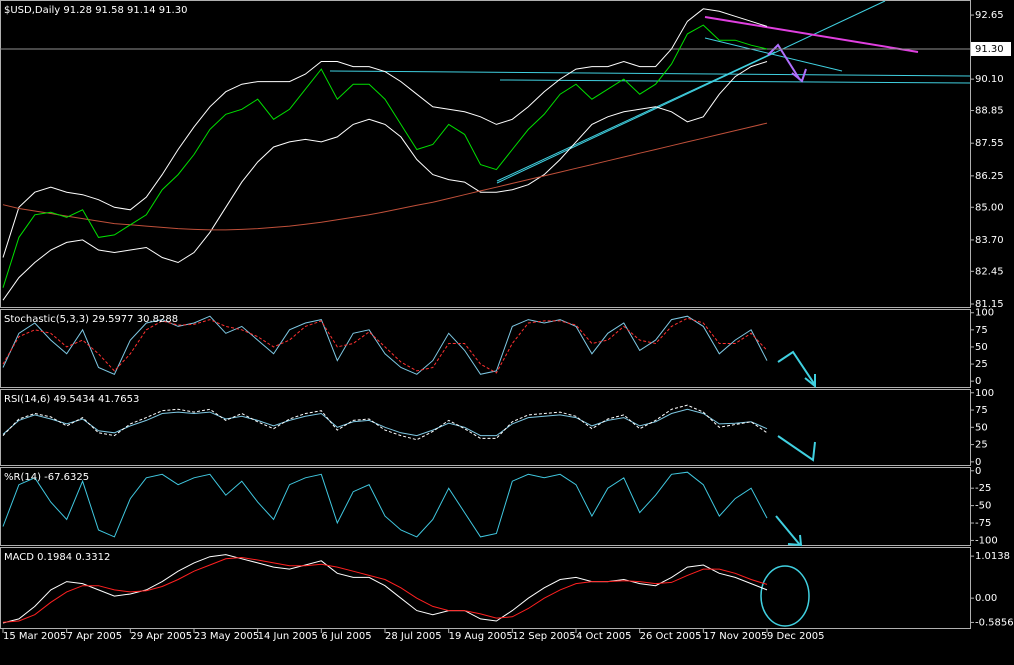  Describe the element at coordinates (543, 636) in the screenshot. I see `x-tick-label: 12 Sep 2005` at that location.